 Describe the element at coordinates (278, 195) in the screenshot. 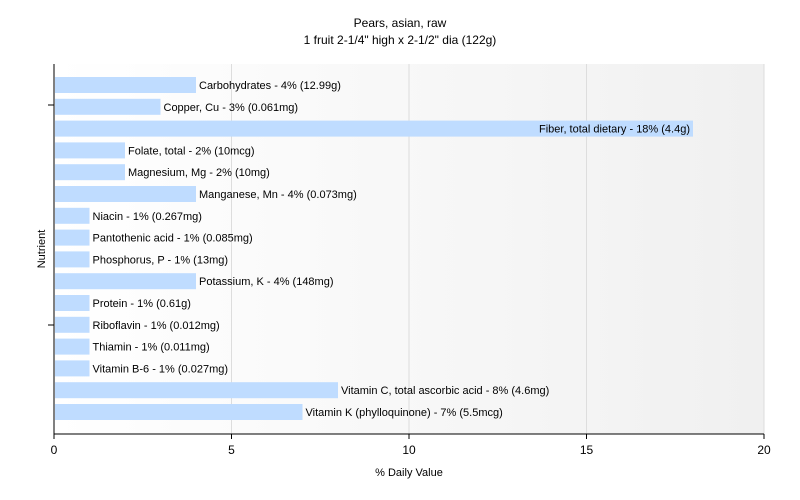

I see `bar-label: Manganese, Mn - 4% (0.073mg)` at that location.